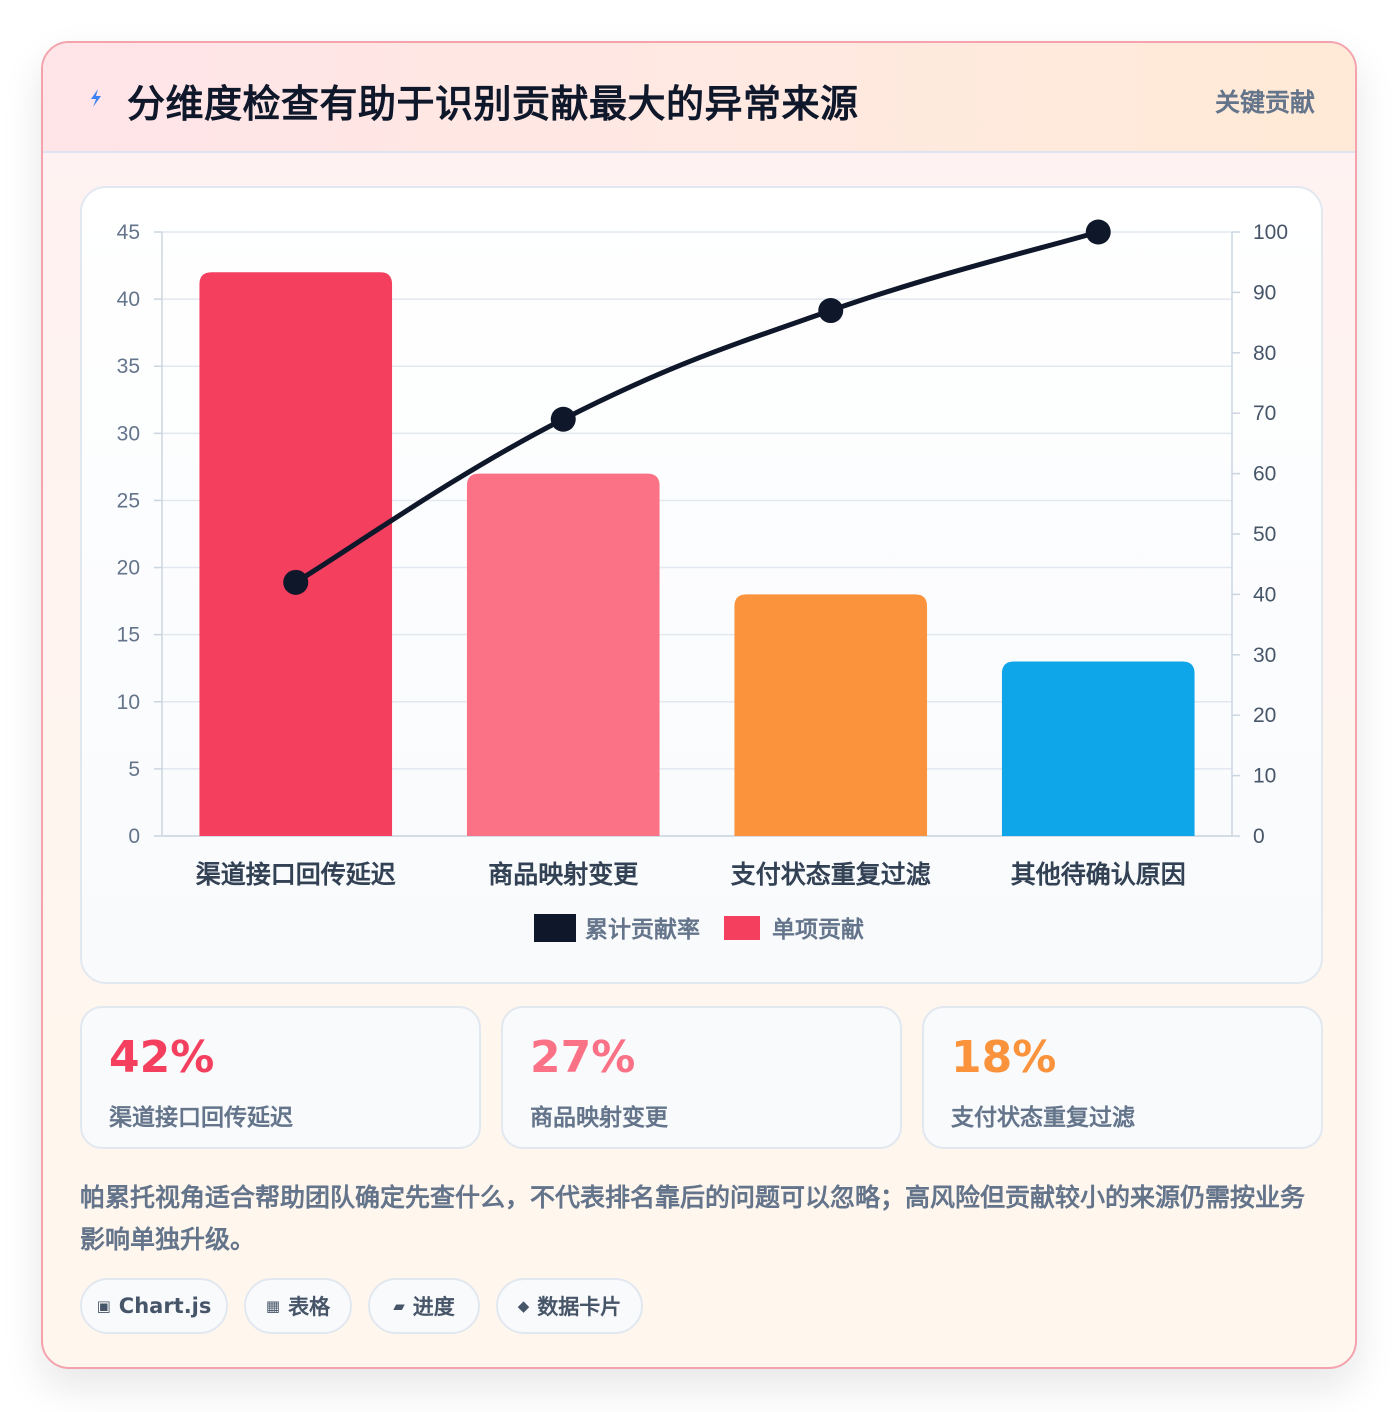  I want to click on y-left-tick-label: 25, so click(128, 500).